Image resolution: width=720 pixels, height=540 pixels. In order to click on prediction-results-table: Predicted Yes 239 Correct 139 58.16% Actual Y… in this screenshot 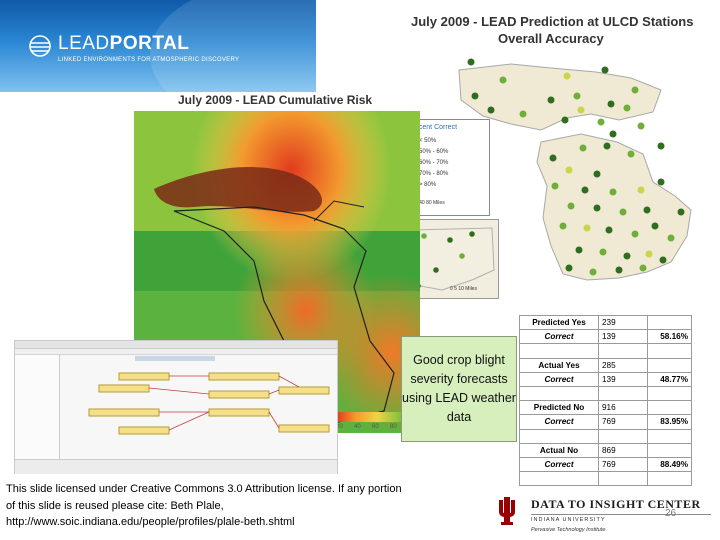, I will do `click(605, 404)`.